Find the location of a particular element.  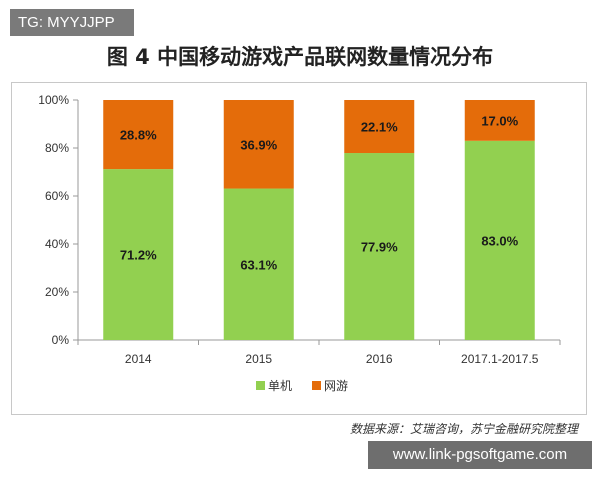

watermark-url: www.link-pgsoftgame.com is located at coordinates (480, 455).